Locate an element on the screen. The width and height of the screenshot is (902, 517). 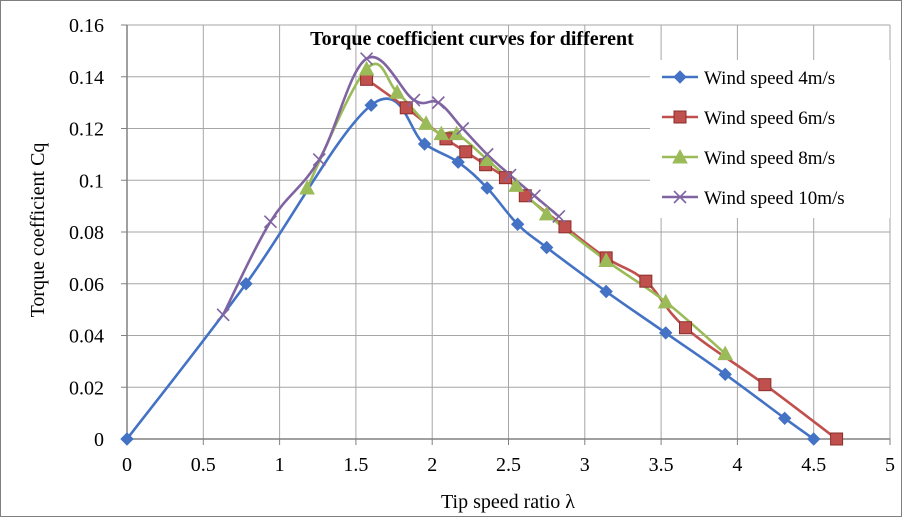
y-tick-label: 0.02 is located at coordinates (86, 388).